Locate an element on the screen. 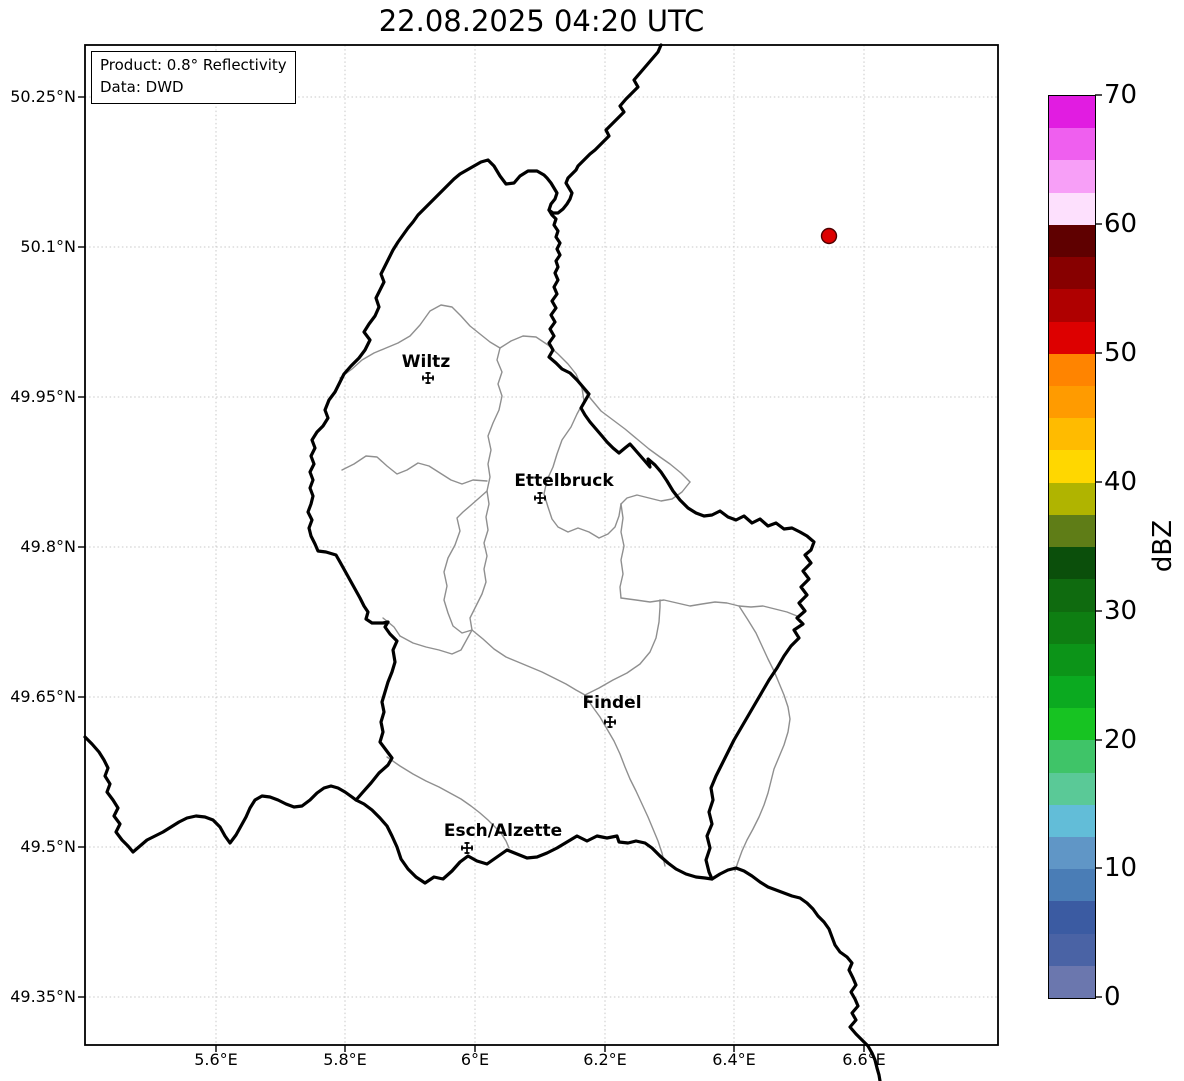  colorbar-tick-marks is located at coordinates (1098, 546).